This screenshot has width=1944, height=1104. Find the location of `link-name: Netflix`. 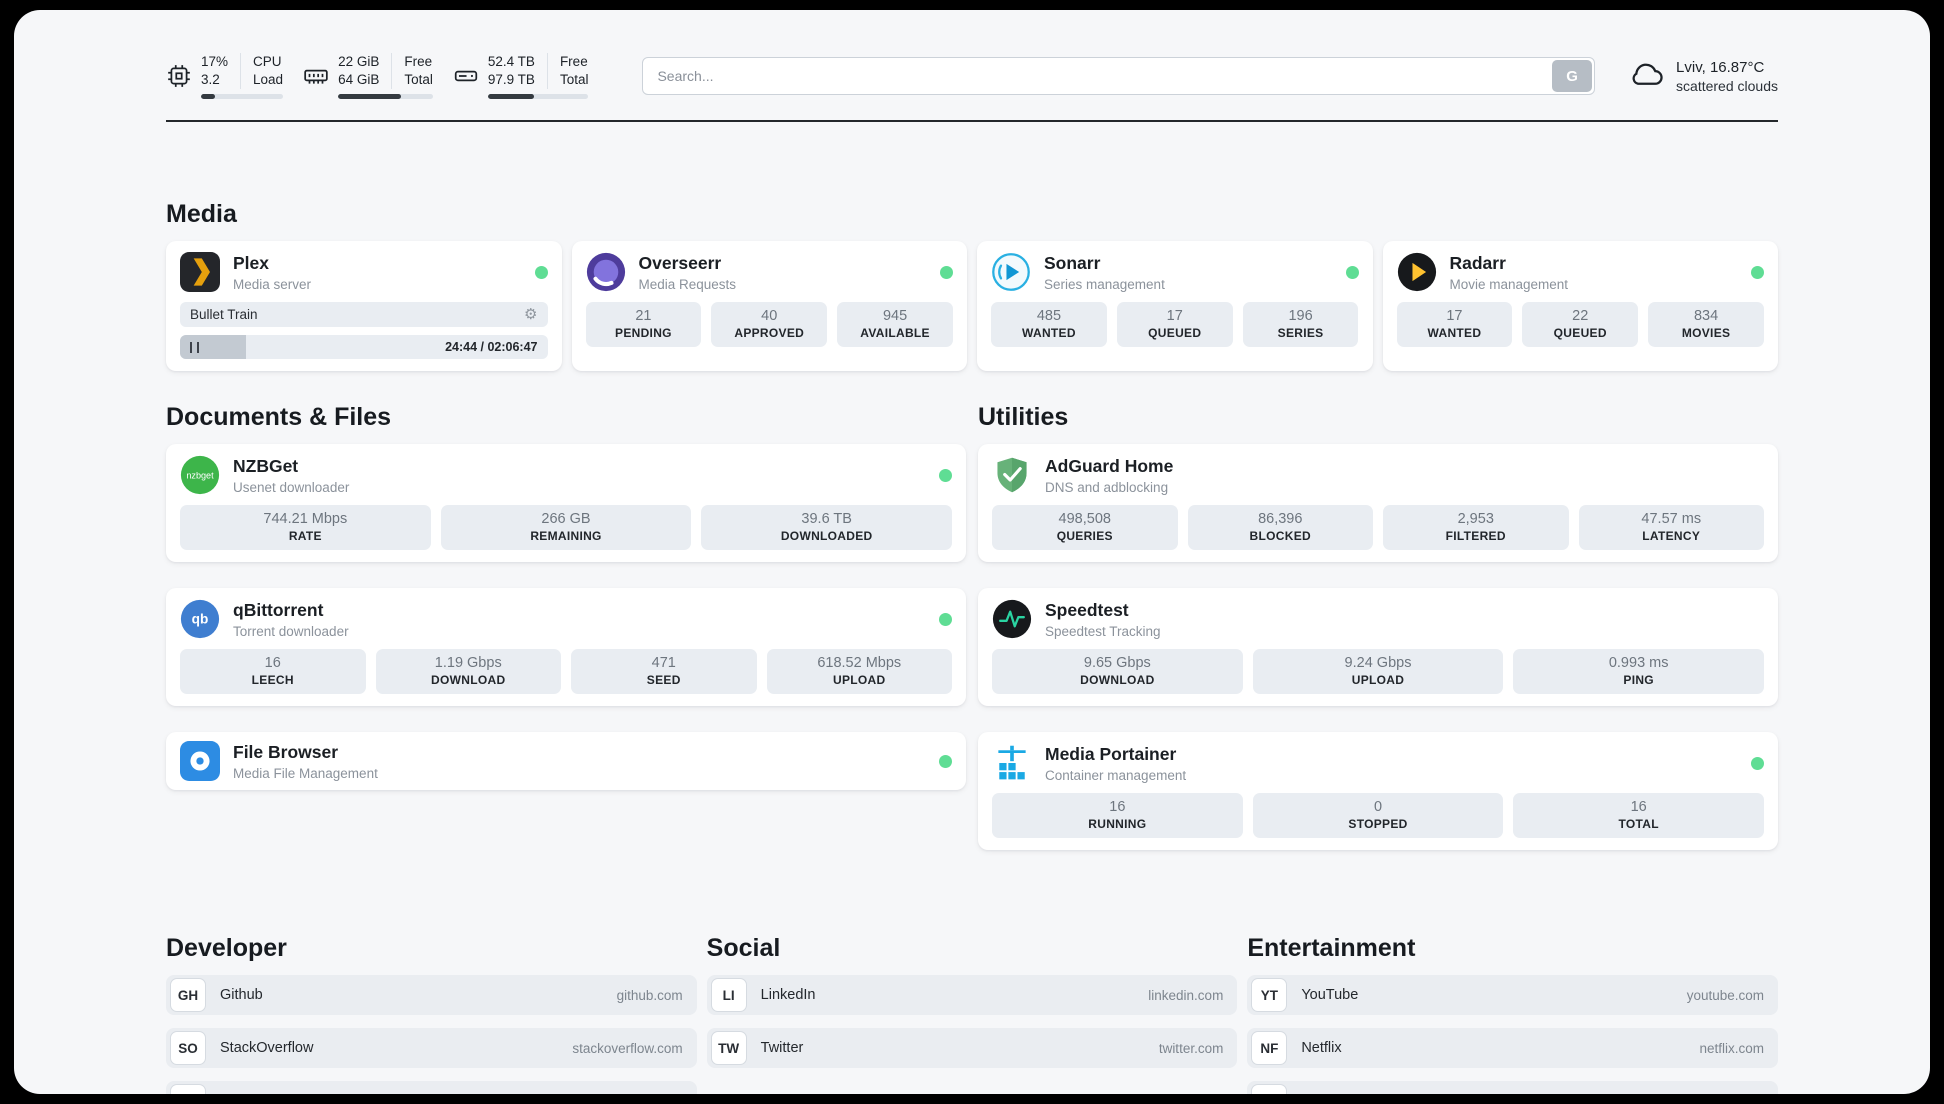

link-name: Netflix is located at coordinates (1321, 1048).